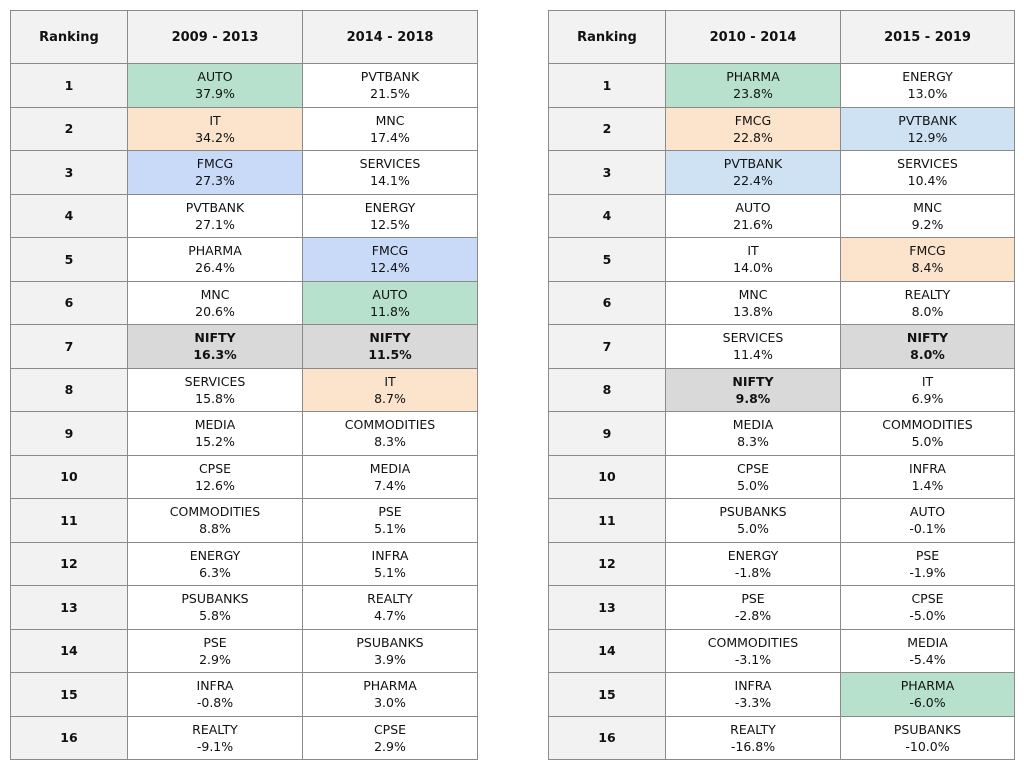  What do you see at coordinates (215, 120) in the screenshot?
I see `sector-name: IT` at bounding box center [215, 120].